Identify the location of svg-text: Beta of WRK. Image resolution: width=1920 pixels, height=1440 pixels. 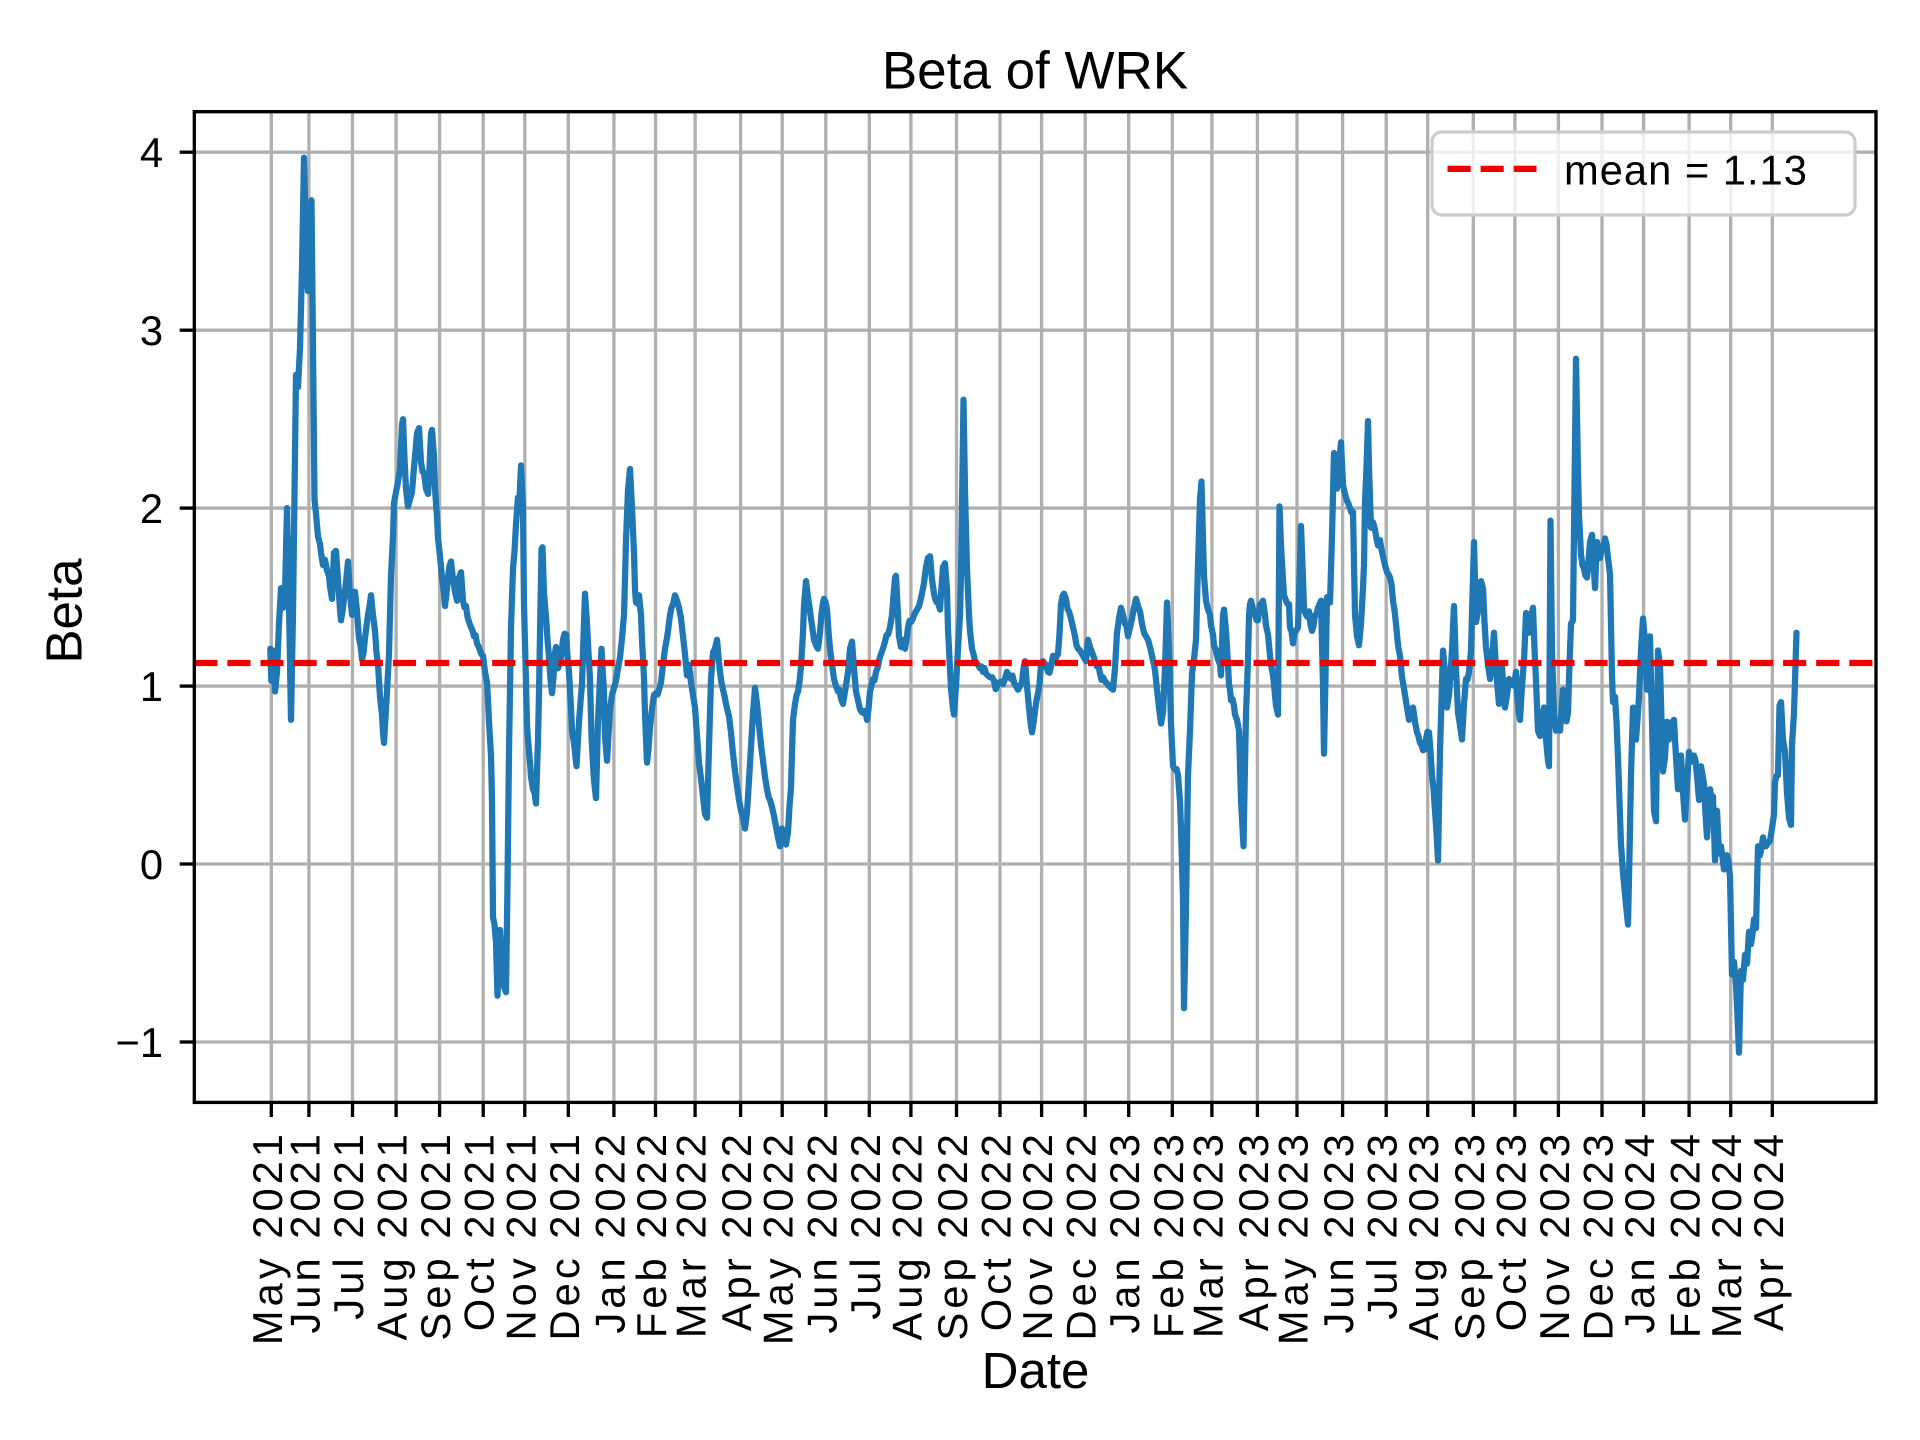
(1035, 71).